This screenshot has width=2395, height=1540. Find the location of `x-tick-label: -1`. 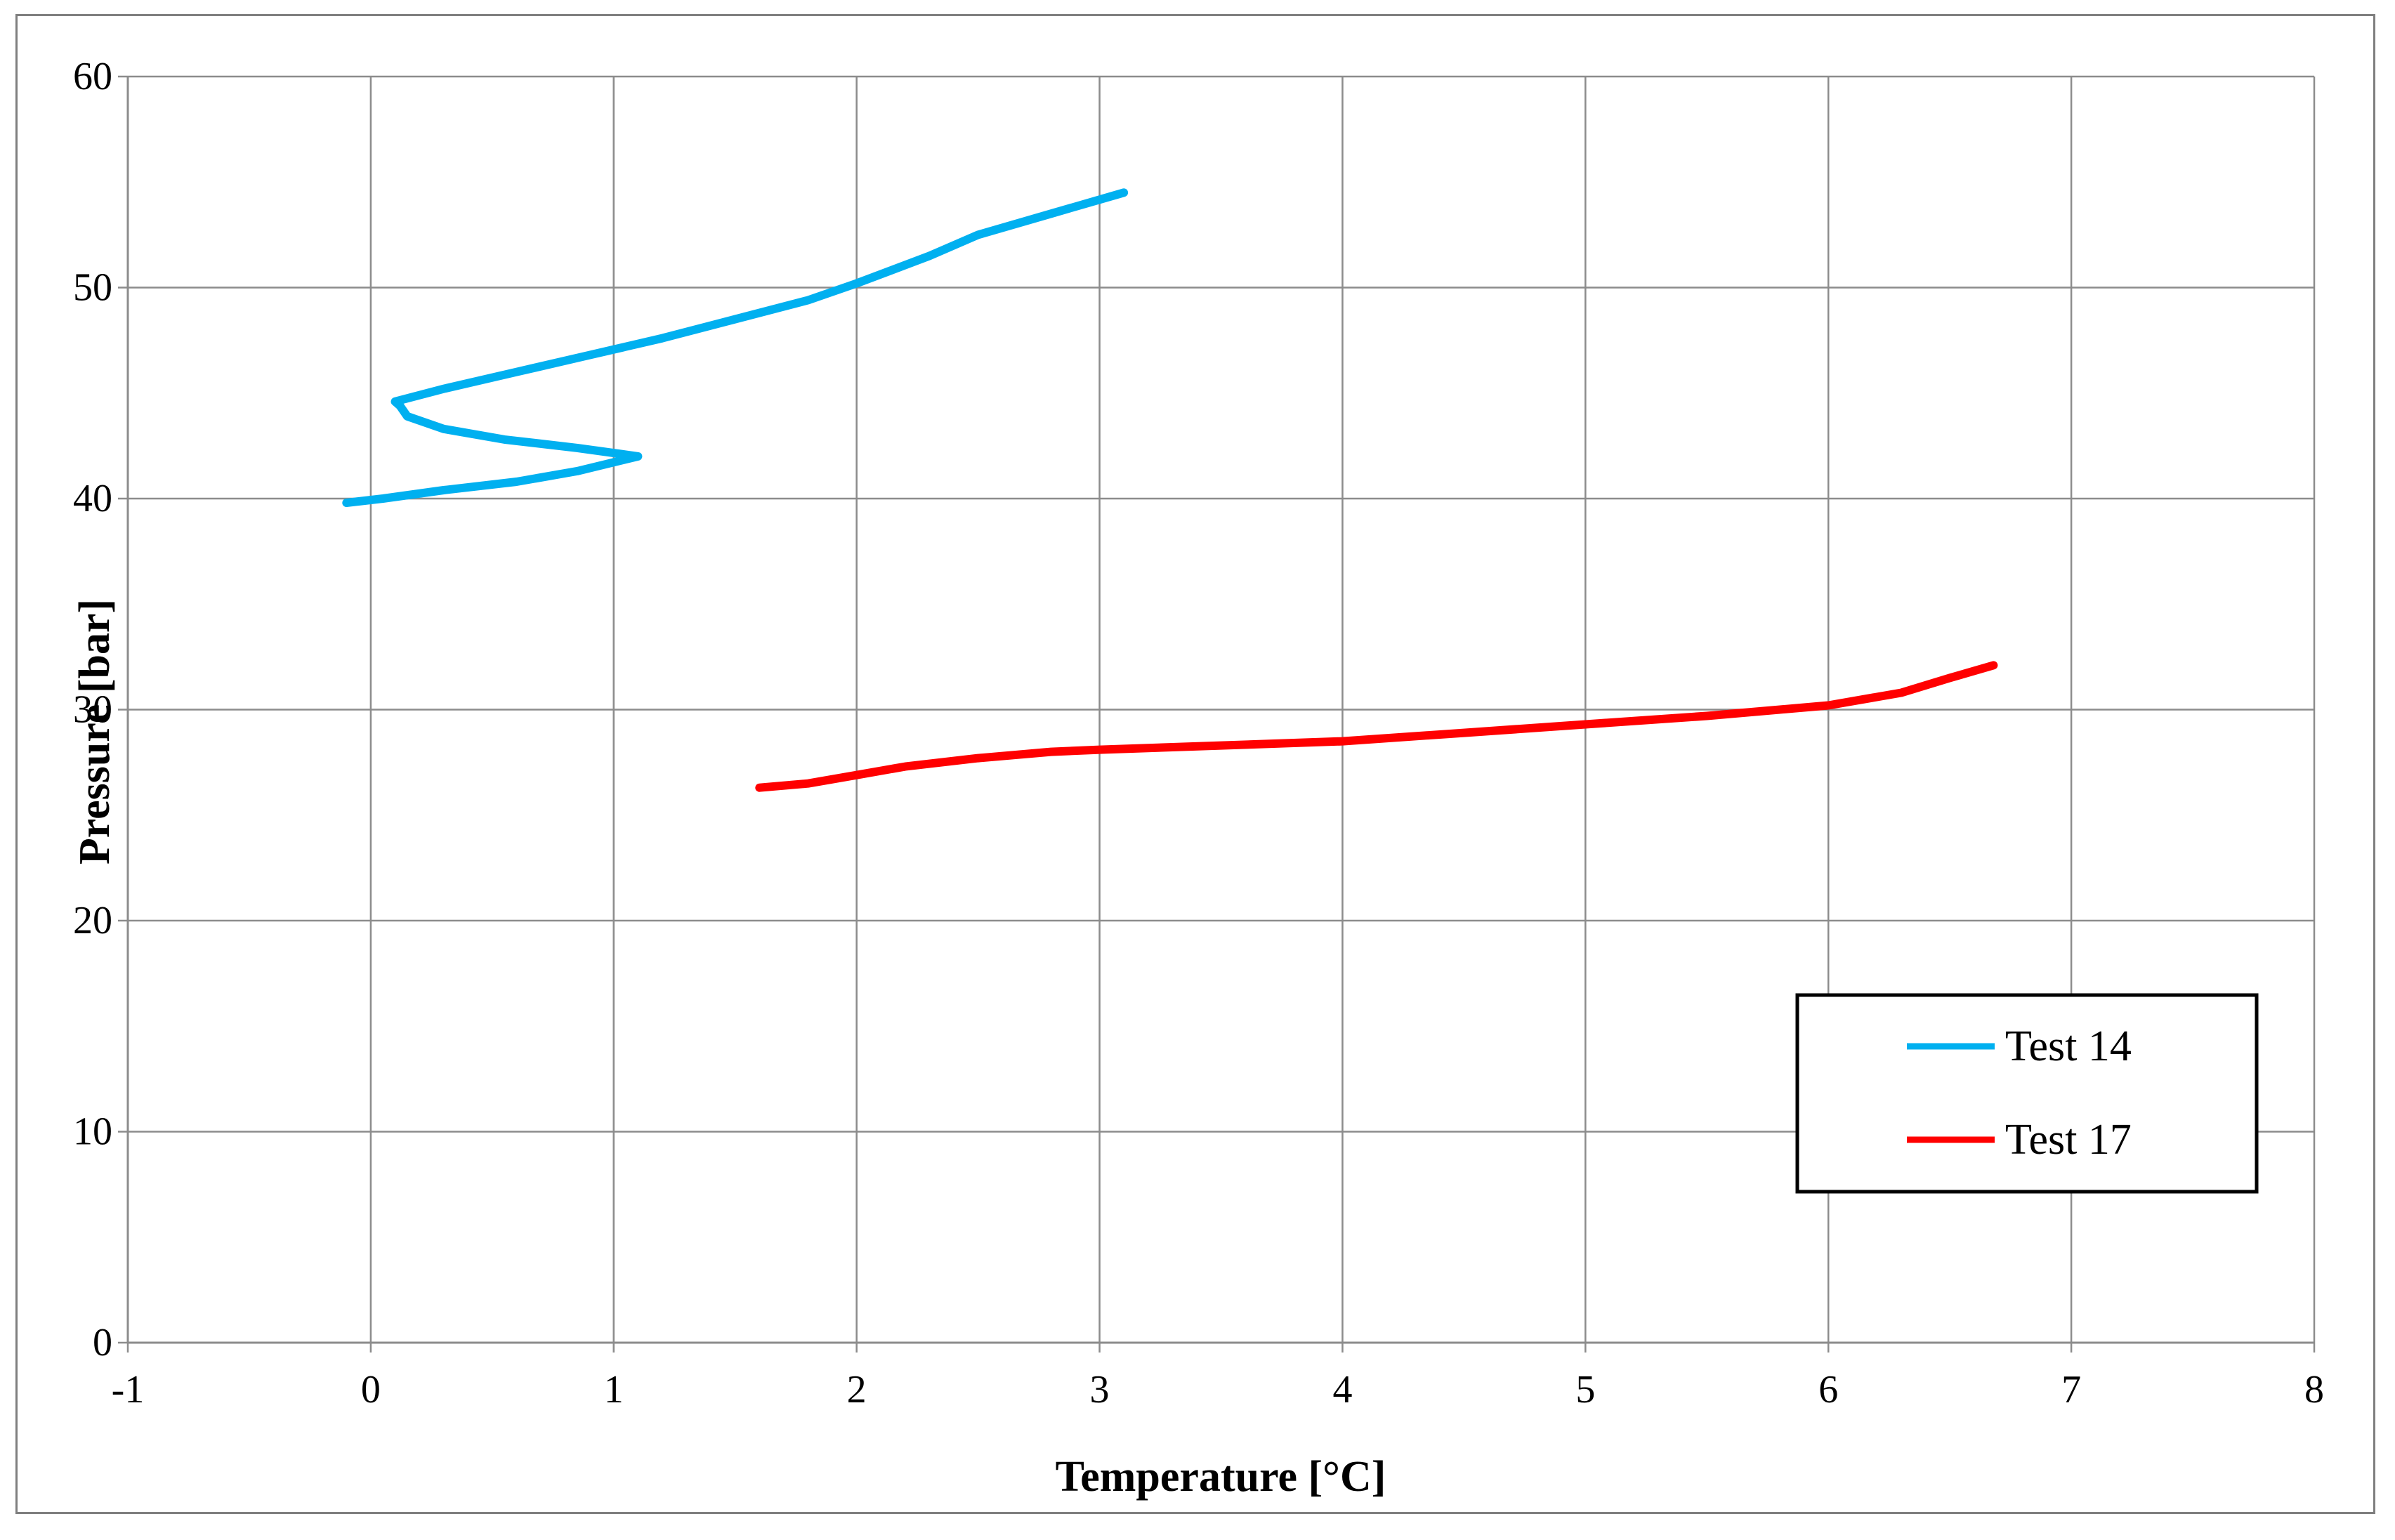

x-tick-label: -1 is located at coordinates (128, 1389).